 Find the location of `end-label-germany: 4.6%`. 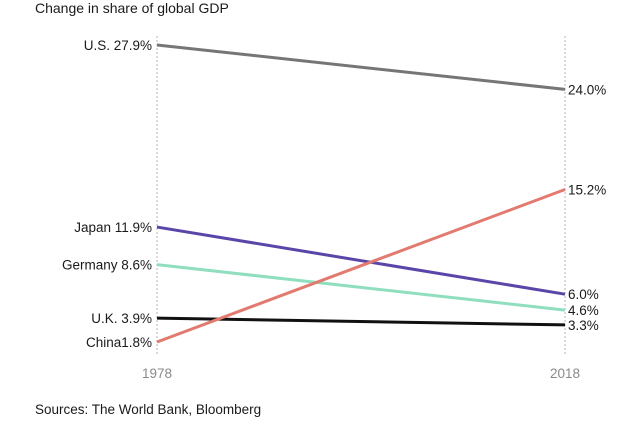

end-label-germany: 4.6% is located at coordinates (583, 310).